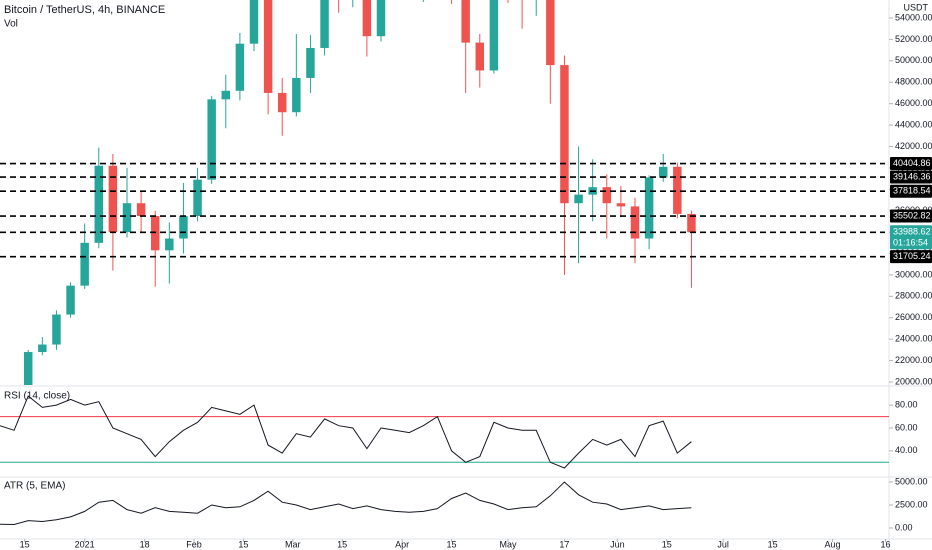 Image resolution: width=932 pixels, height=550 pixels. Describe the element at coordinates (913, 381) in the screenshot. I see `y-tick-label: 20000.00` at that location.